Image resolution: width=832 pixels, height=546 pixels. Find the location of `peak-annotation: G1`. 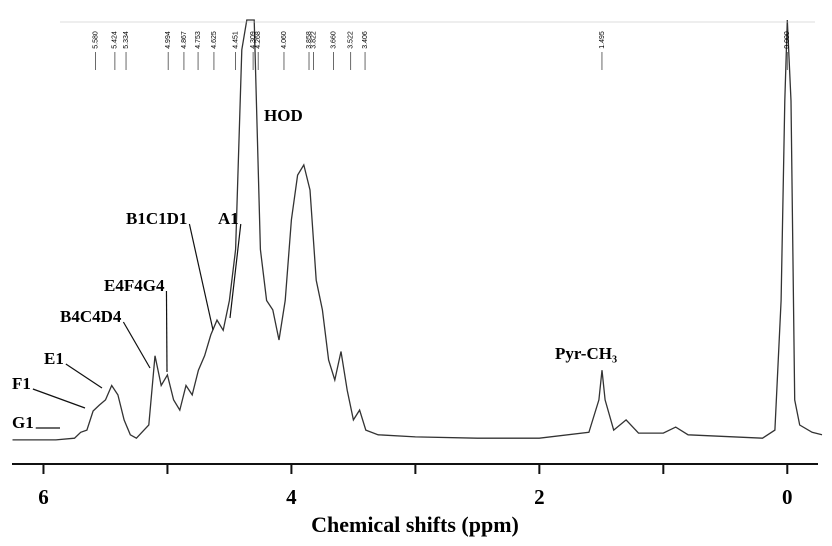

peak-annotation: G1 is located at coordinates (23, 422).